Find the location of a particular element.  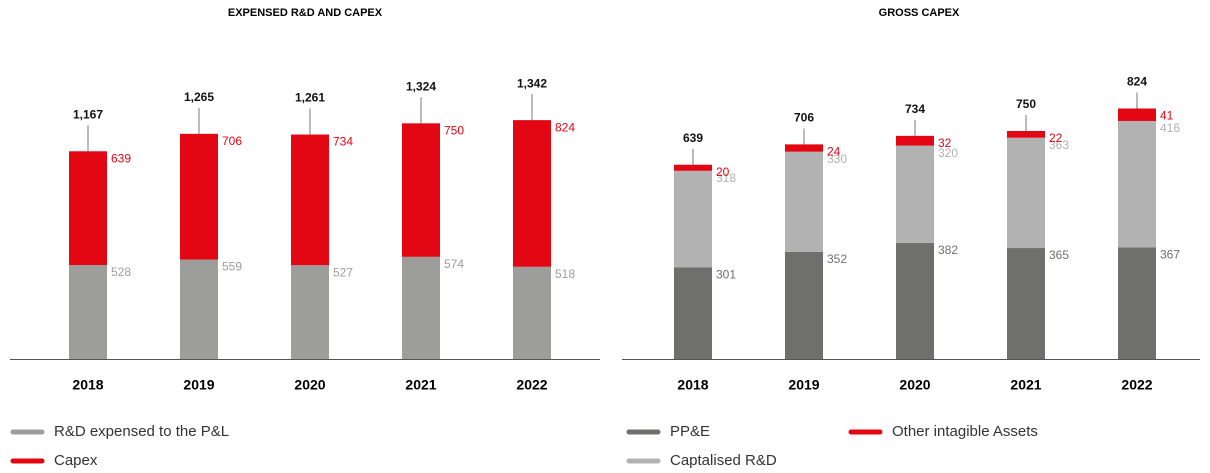

value-label: 22 is located at coordinates (1056, 138).